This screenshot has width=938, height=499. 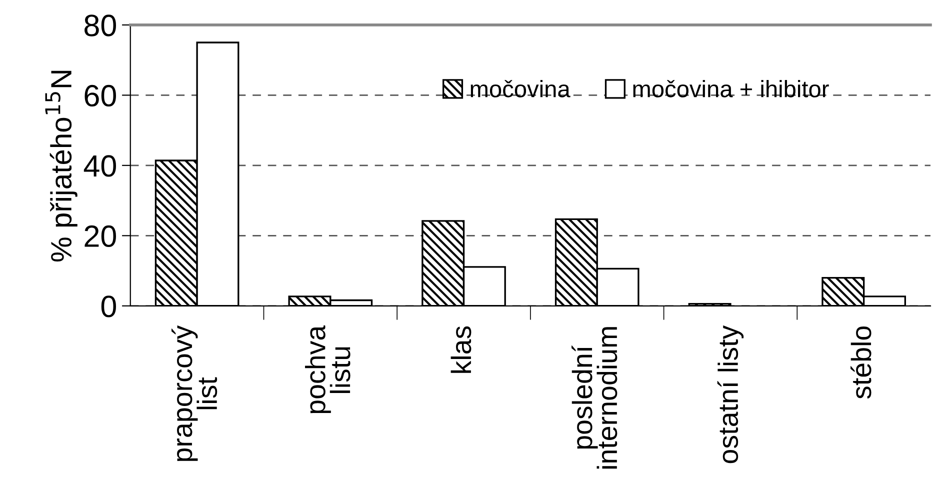 What do you see at coordinates (520, 89) in the screenshot?
I see `legend-label: močovina` at bounding box center [520, 89].